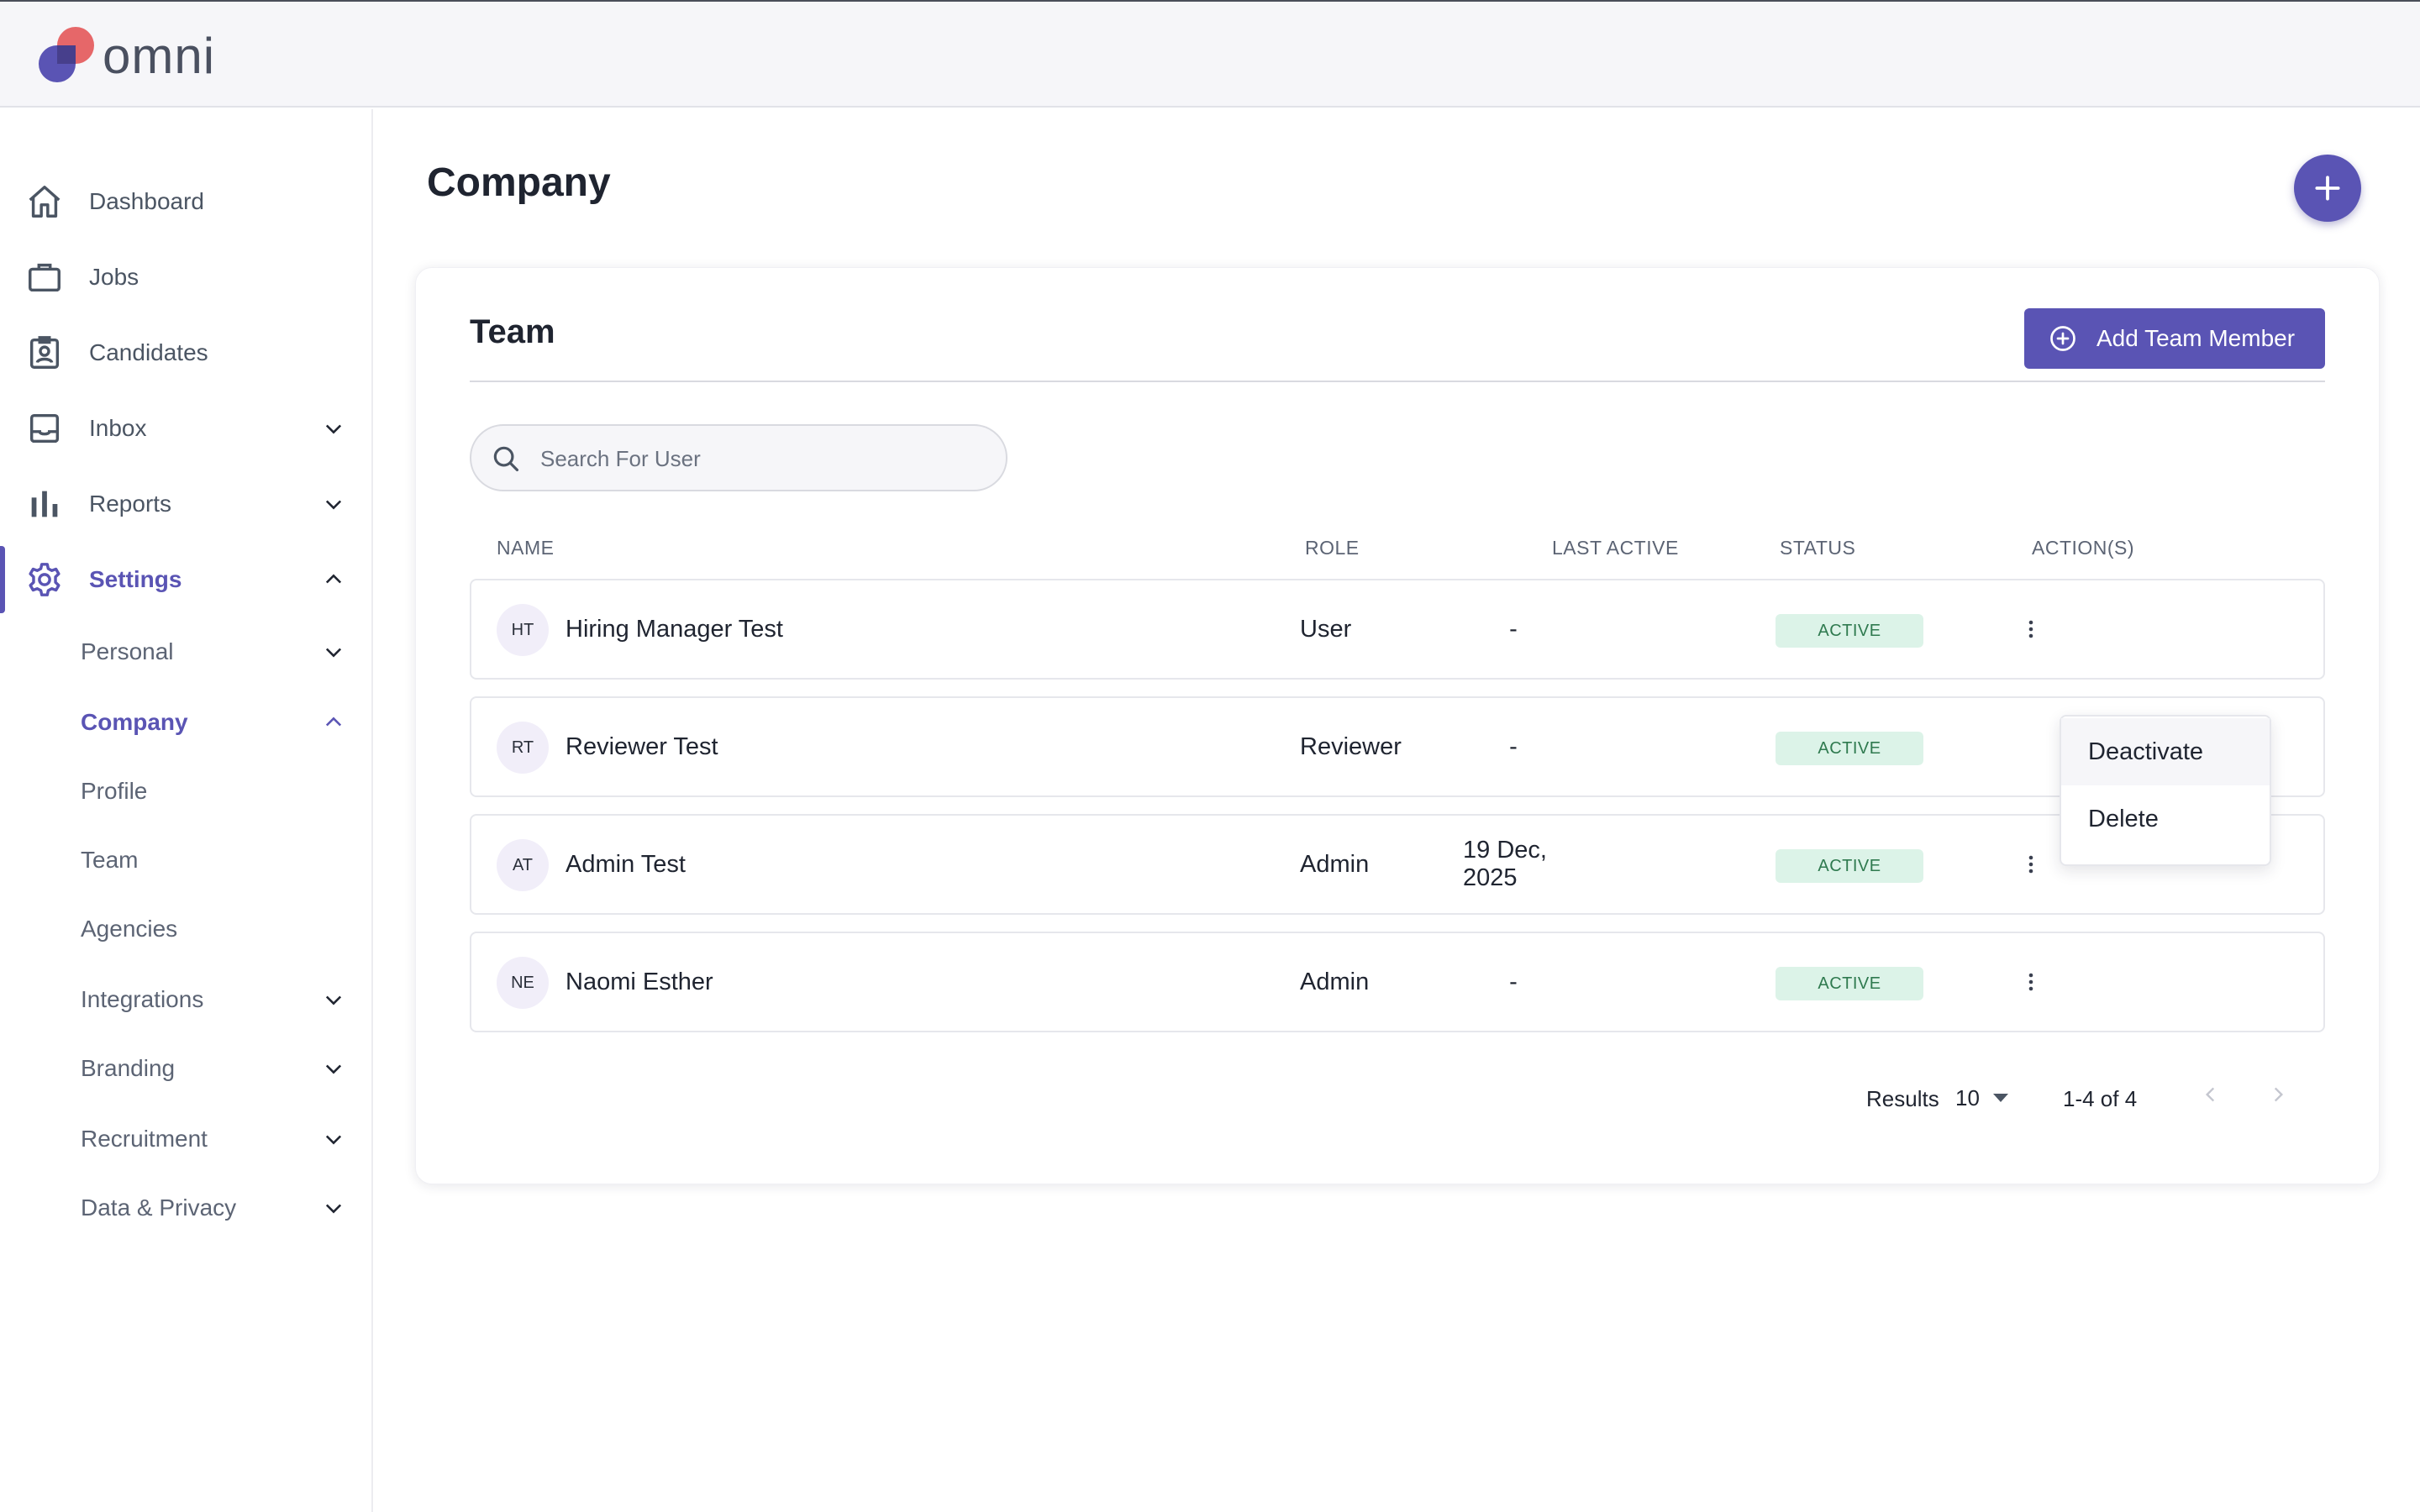 Image resolution: width=2420 pixels, height=1512 pixels. I want to click on caret-down-icon, so click(2000, 1098).